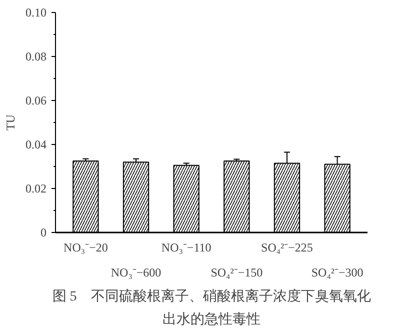 The image size is (397, 328). What do you see at coordinates (36, 145) in the screenshot?
I see `y-tick-label: 0.04` at bounding box center [36, 145].